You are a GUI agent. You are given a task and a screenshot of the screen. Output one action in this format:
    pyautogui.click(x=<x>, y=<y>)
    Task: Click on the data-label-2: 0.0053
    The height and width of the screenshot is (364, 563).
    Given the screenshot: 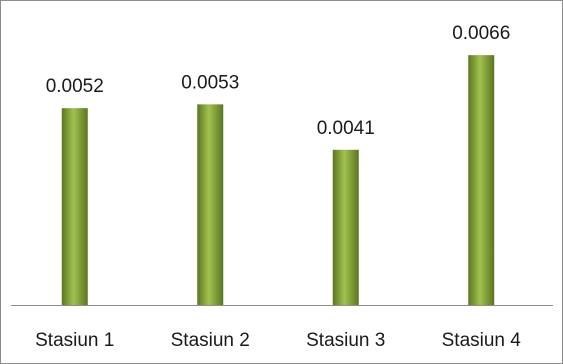 What is the action you would take?
    pyautogui.click(x=210, y=82)
    